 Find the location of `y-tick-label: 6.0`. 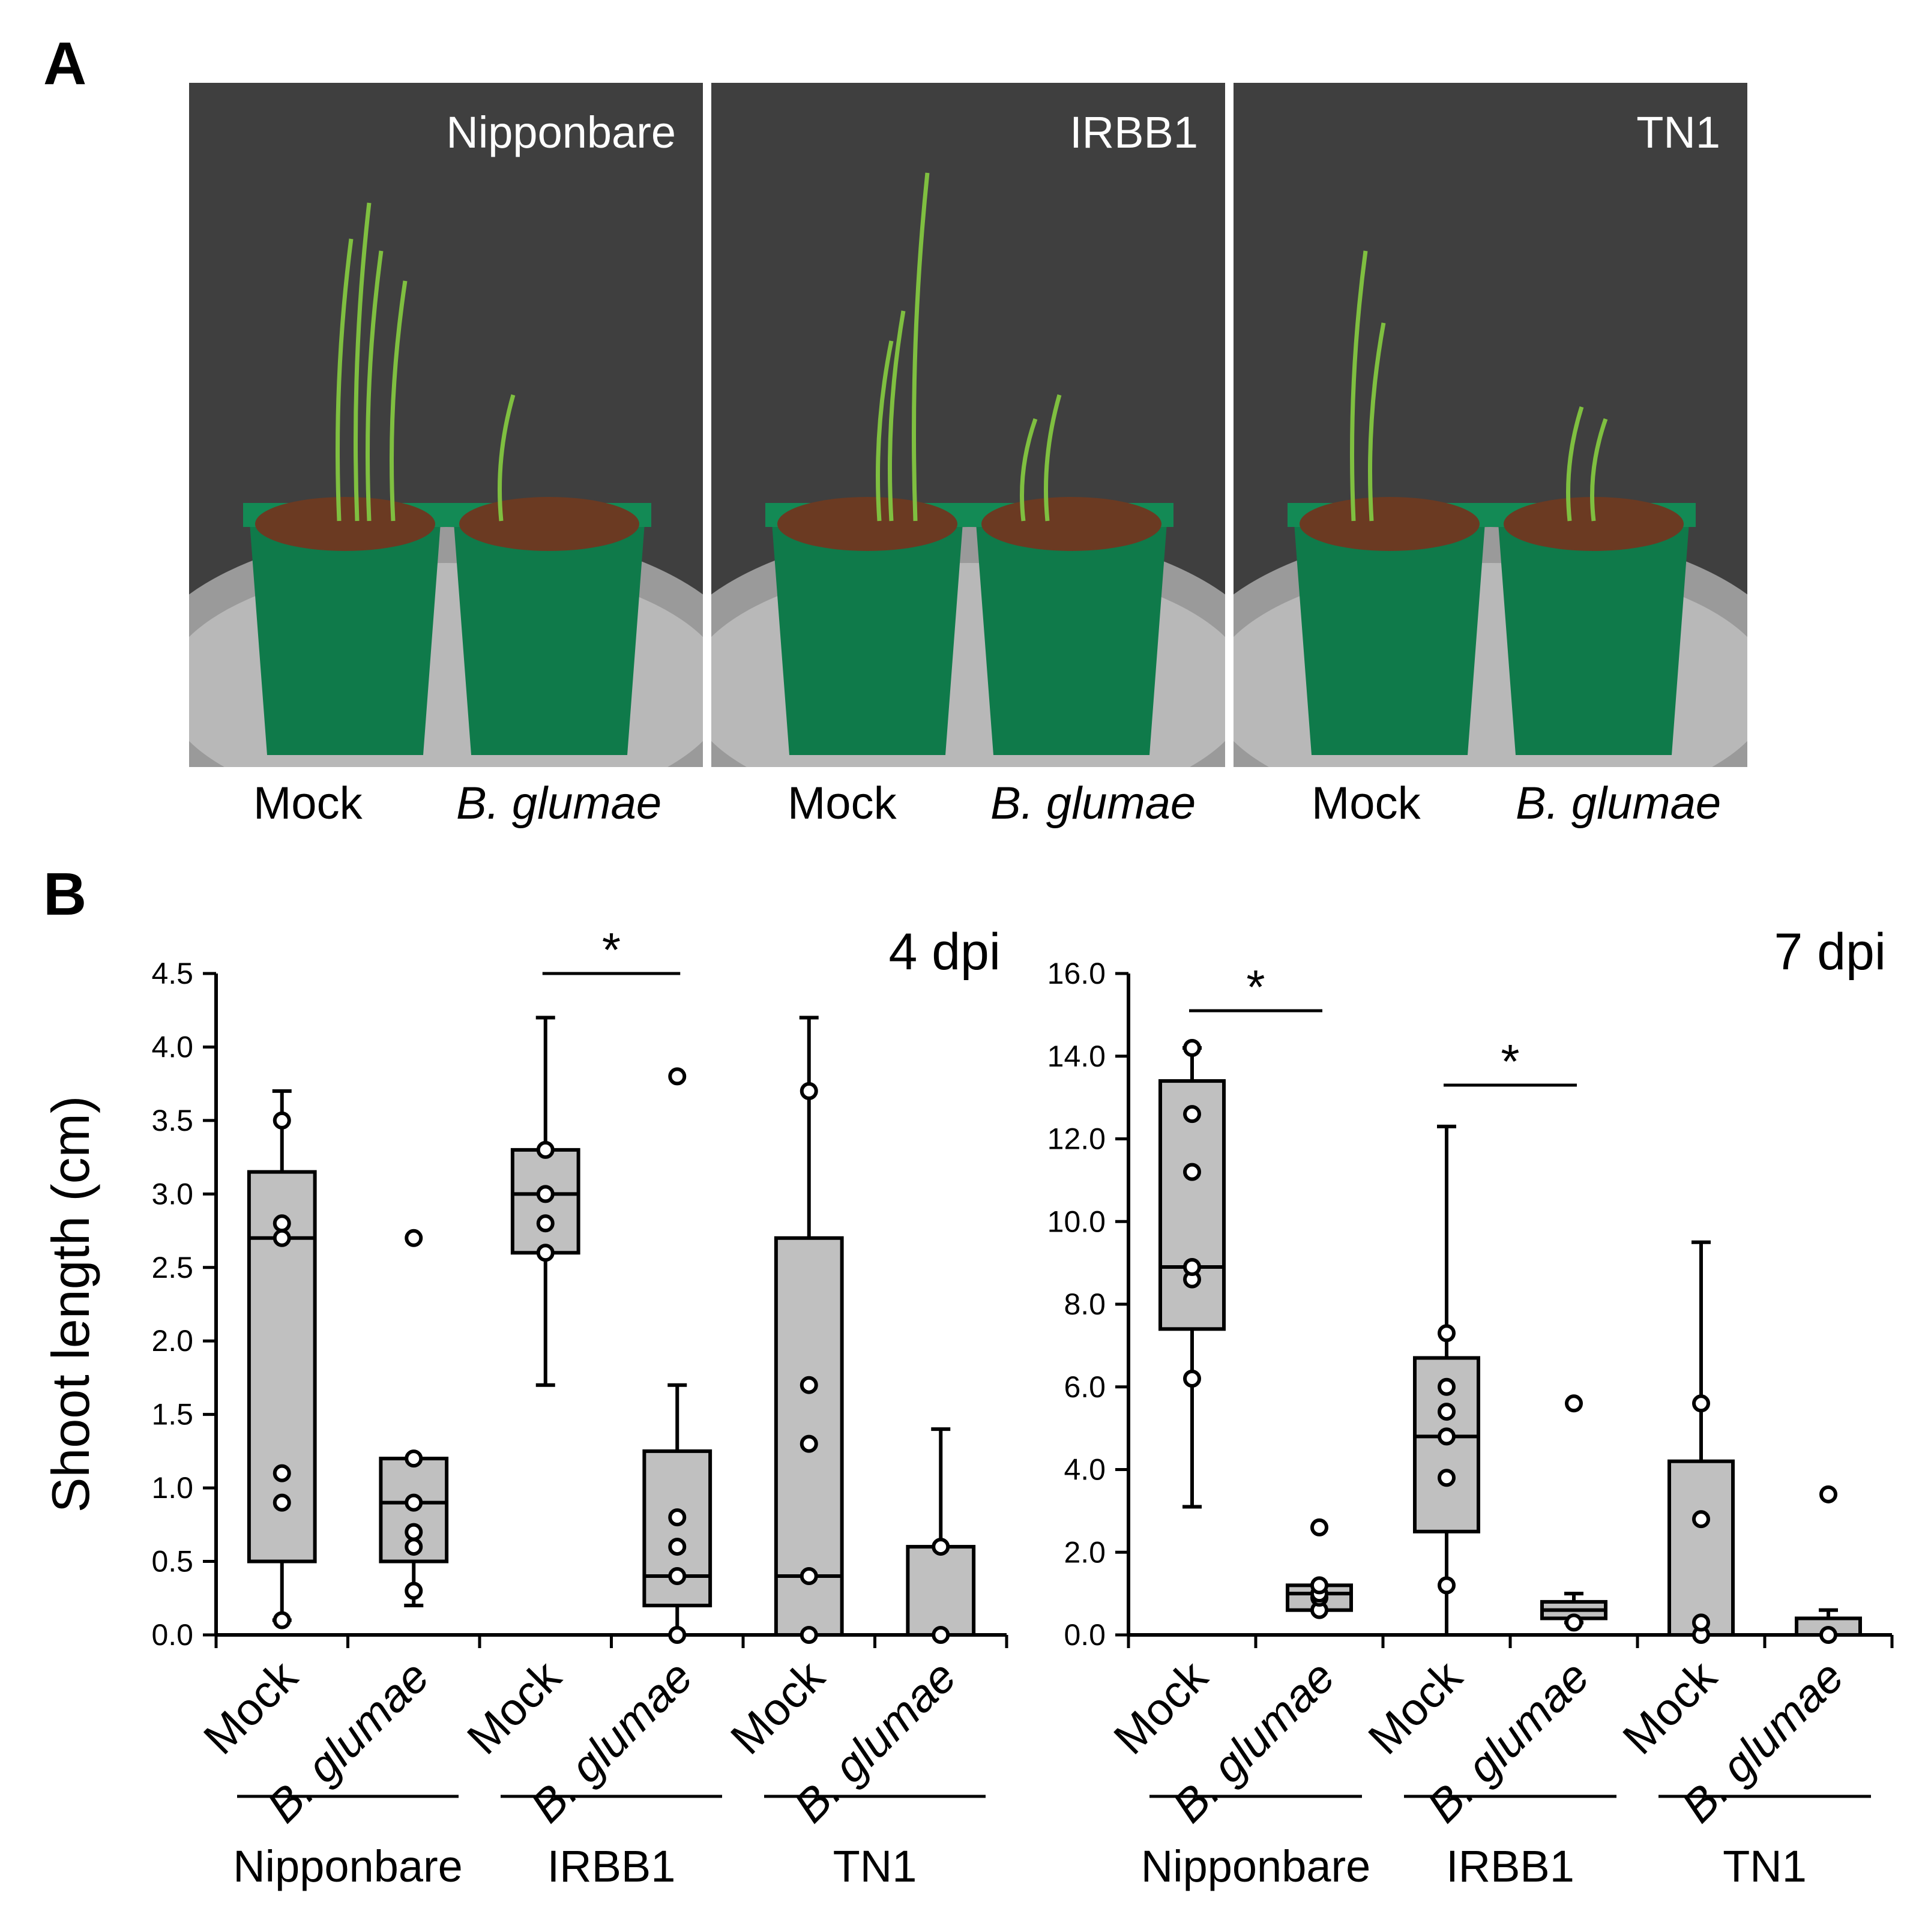

y-tick-label: 6.0 is located at coordinates (1085, 1387).